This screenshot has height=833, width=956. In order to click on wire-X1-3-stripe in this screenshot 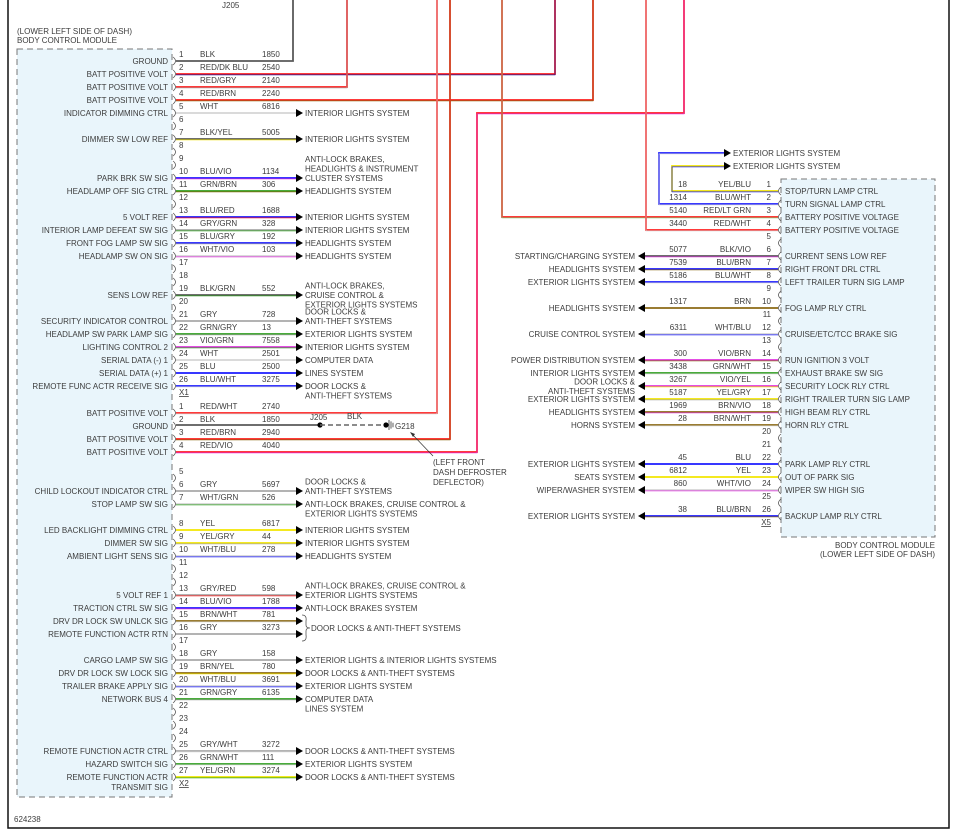, I will do `click(262, 44)`.